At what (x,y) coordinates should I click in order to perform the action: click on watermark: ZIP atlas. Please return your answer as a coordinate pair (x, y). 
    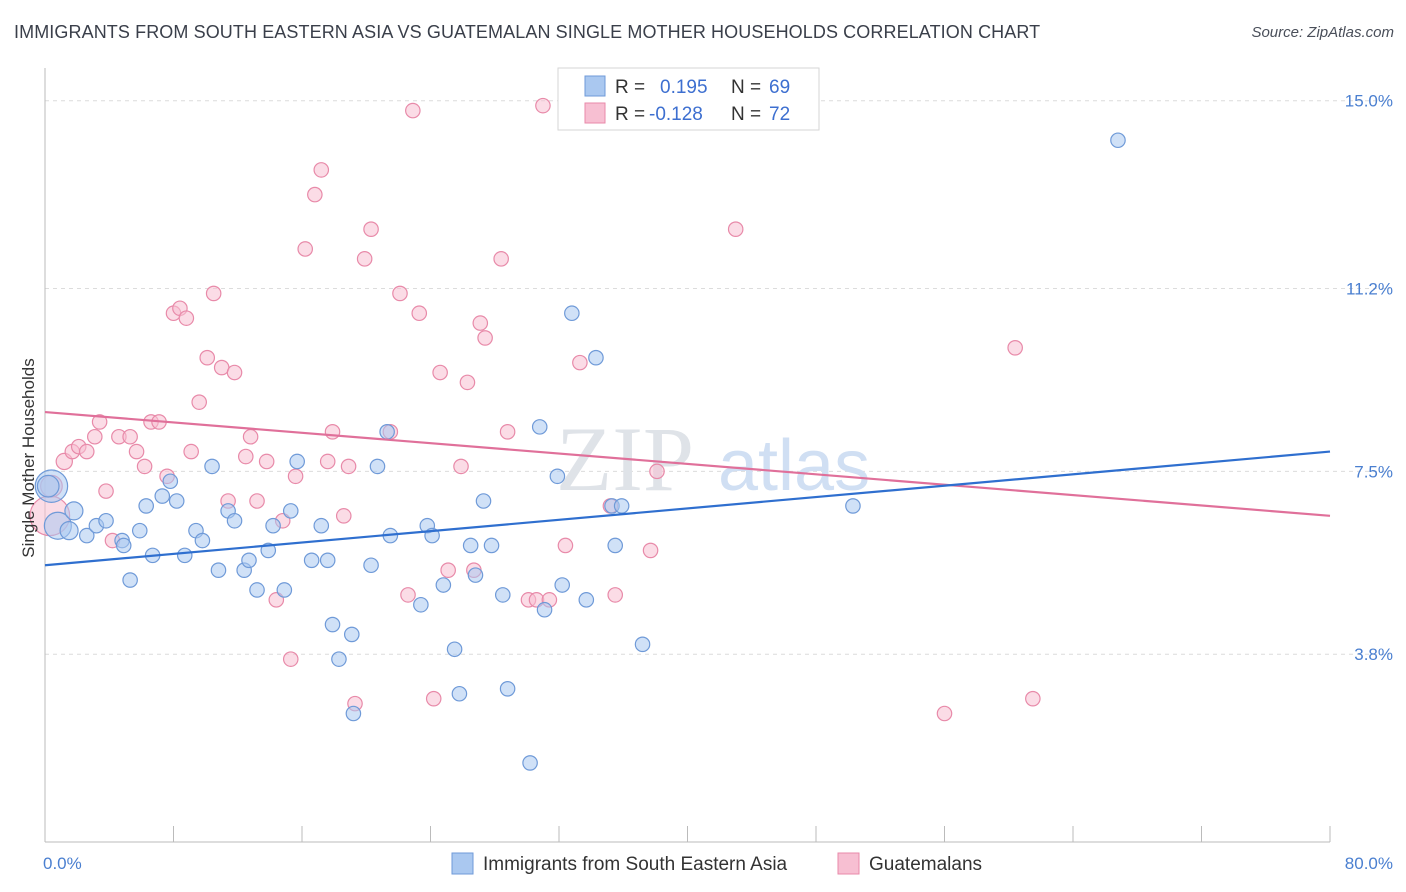
    Looking at the image, I should click on (713, 459).